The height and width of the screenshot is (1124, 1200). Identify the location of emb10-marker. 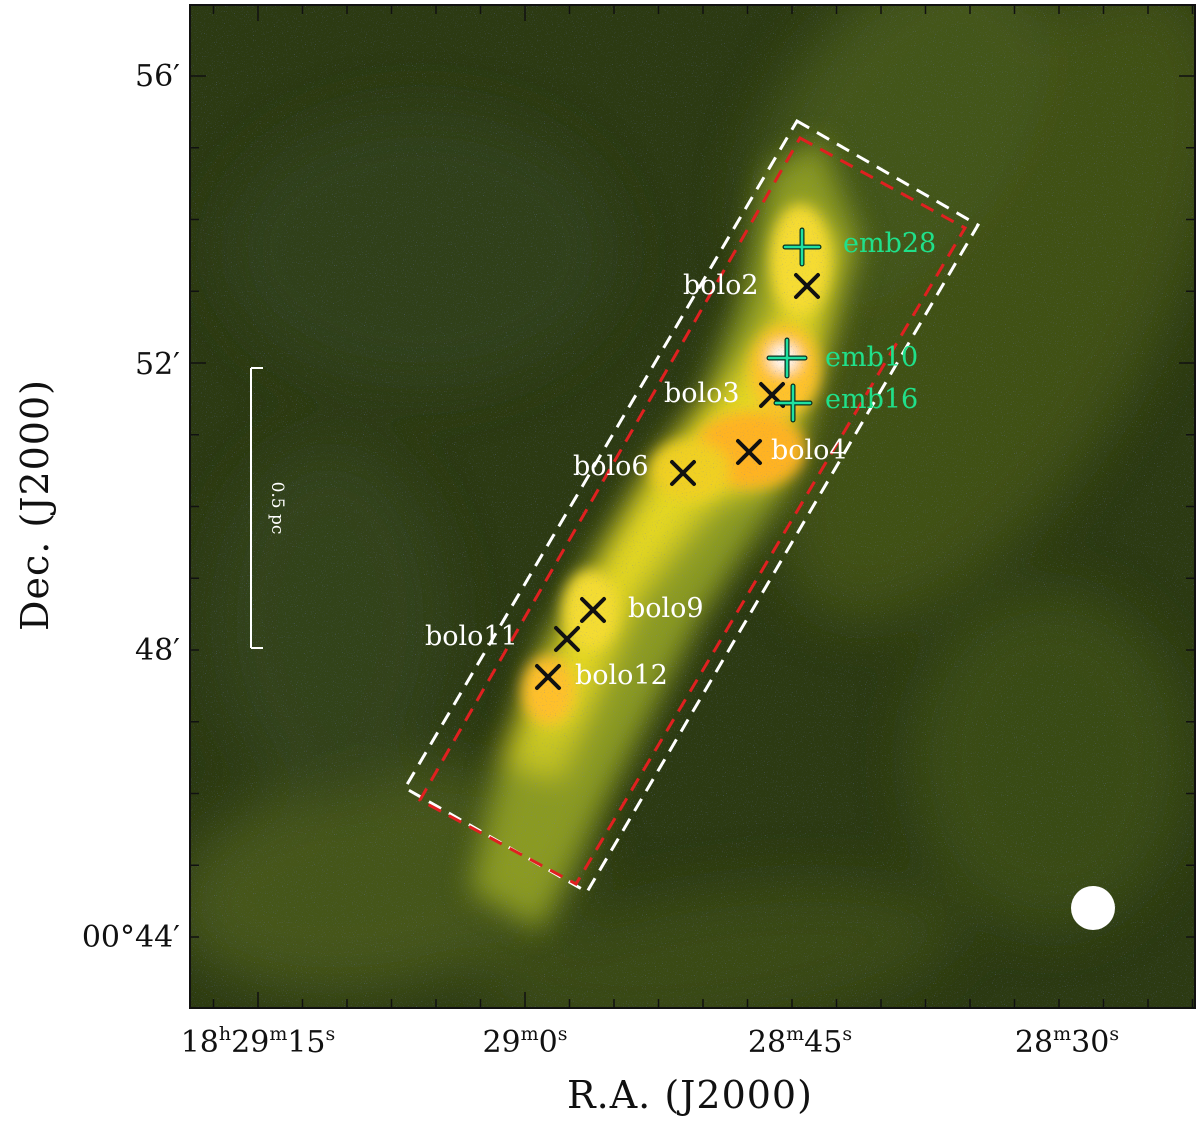
(787, 358).